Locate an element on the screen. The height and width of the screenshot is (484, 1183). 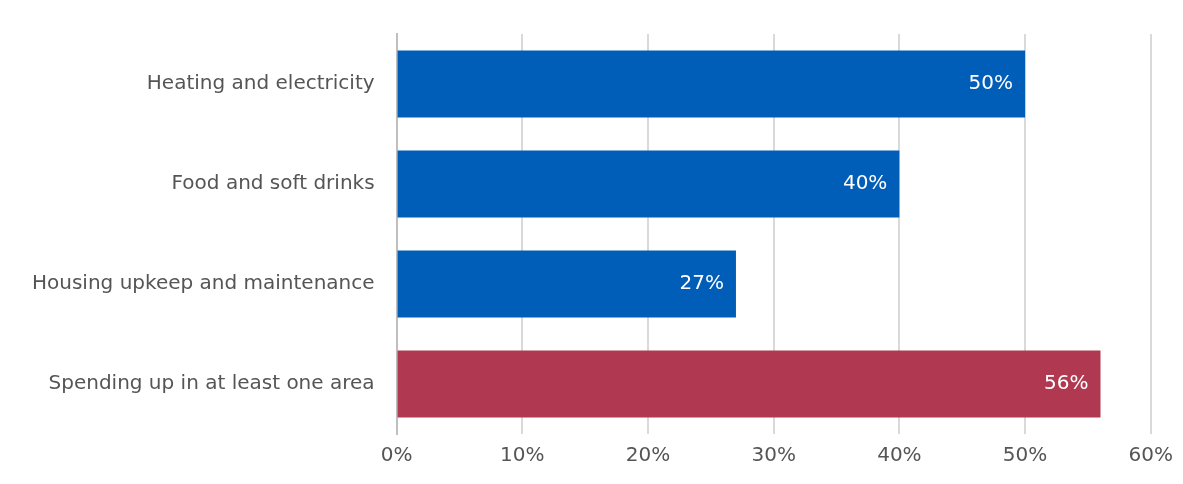
x-tick-label: 10% is located at coordinates (522, 454).